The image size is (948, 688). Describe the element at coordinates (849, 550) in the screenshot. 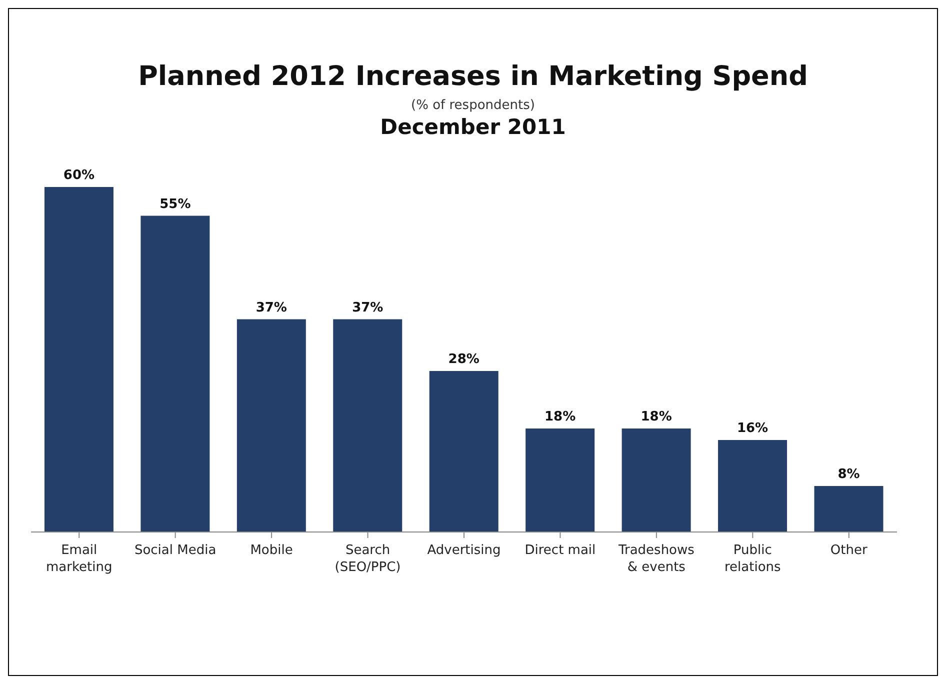

I see `x-tick-label: Other` at that location.